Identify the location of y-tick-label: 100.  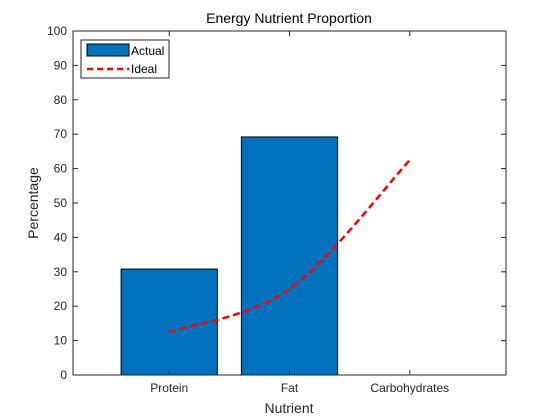
(57, 31).